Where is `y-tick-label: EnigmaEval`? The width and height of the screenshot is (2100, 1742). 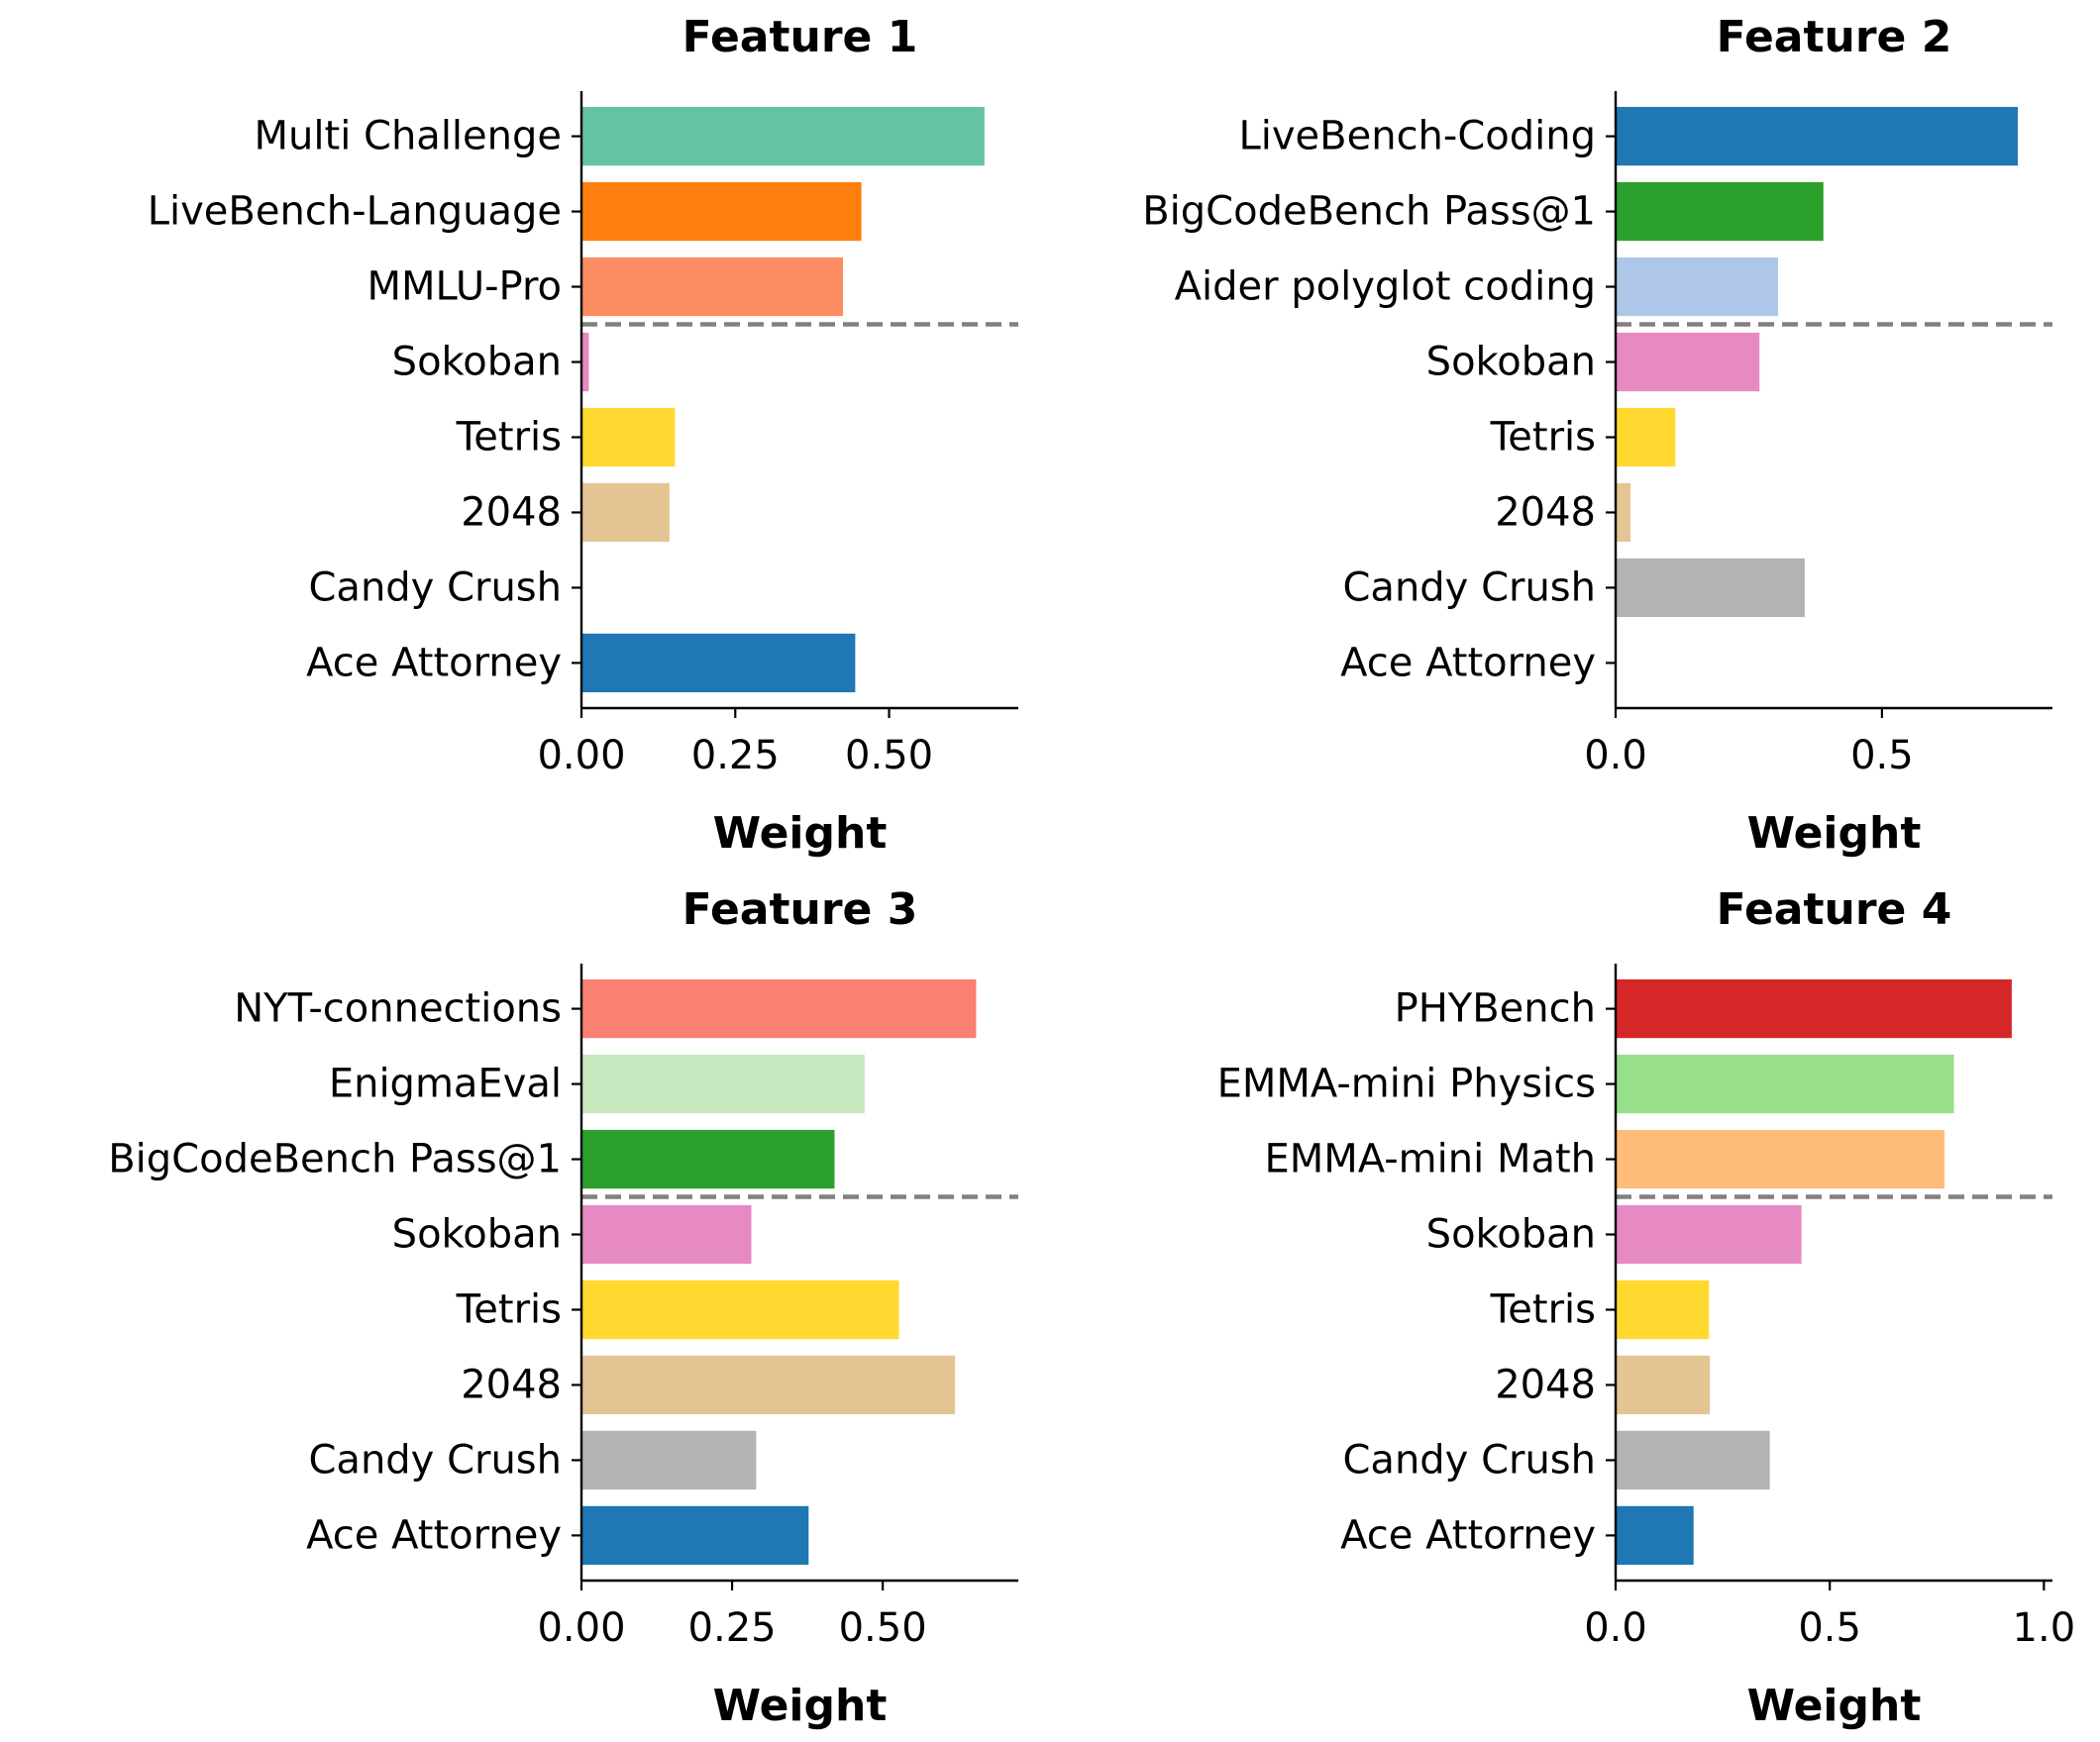 y-tick-label: EnigmaEval is located at coordinates (445, 1084).